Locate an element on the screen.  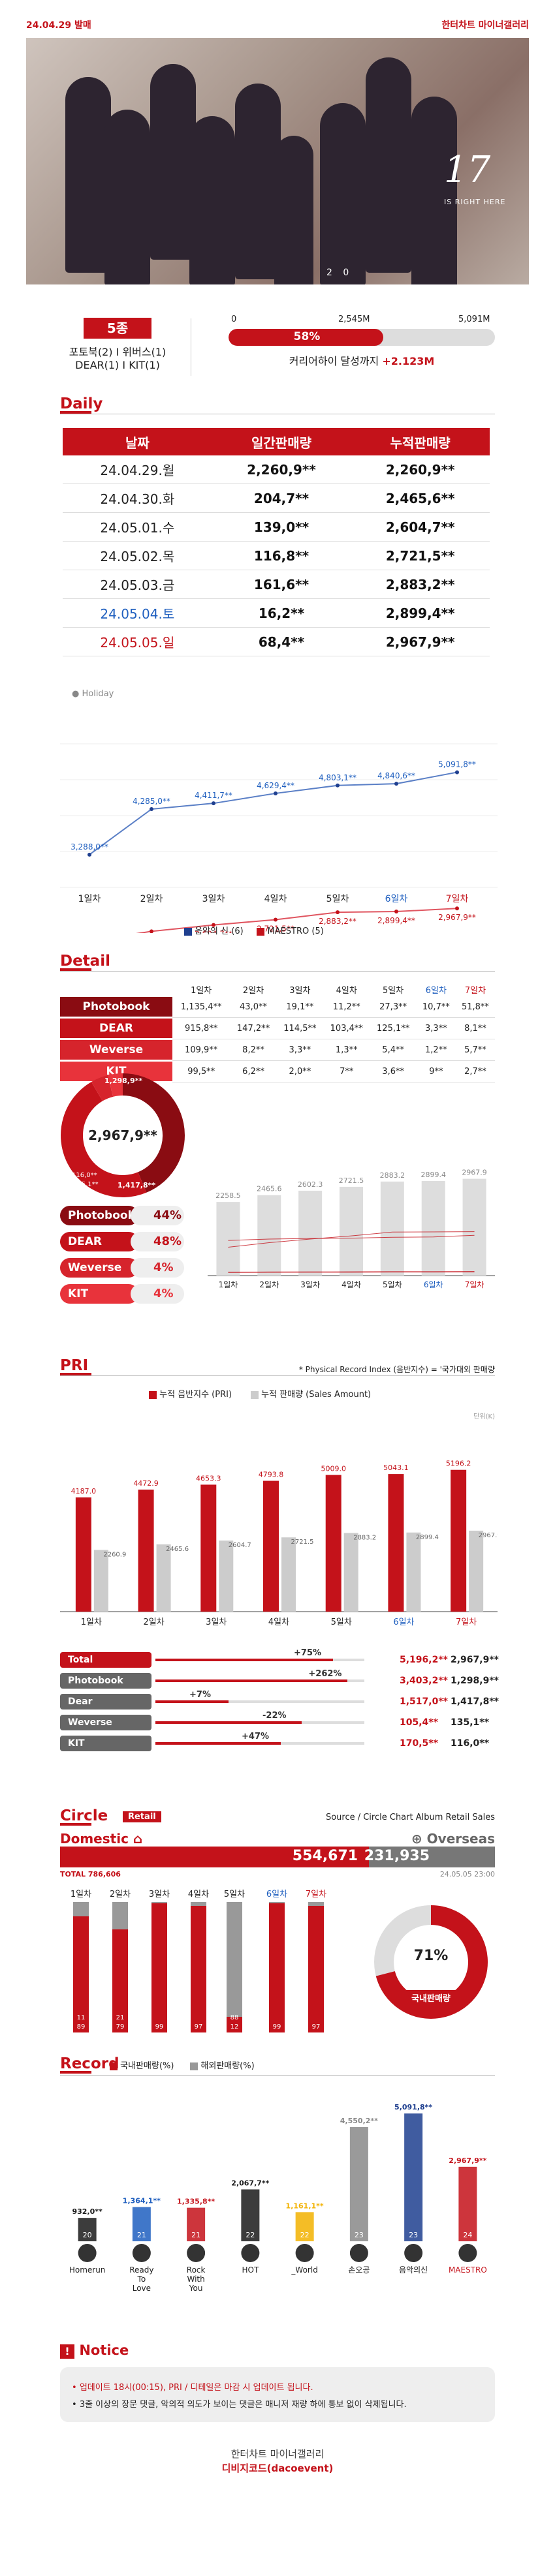
pri-compare-label: Photobook is located at coordinates (105, 1681).